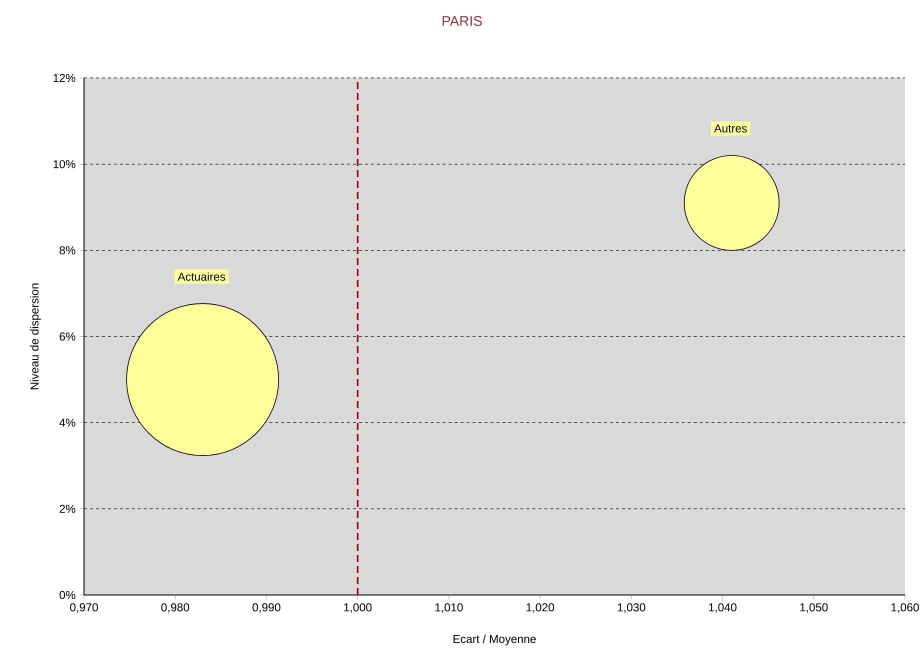 The image size is (924, 669). Describe the element at coordinates (730, 128) in the screenshot. I see `text: Autres` at that location.